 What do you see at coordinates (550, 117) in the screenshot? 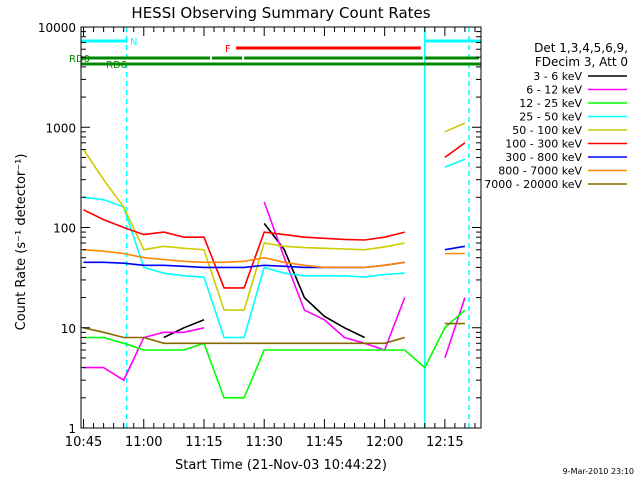
I see `legend-label-3: 25 - 50 keV` at bounding box center [550, 117].